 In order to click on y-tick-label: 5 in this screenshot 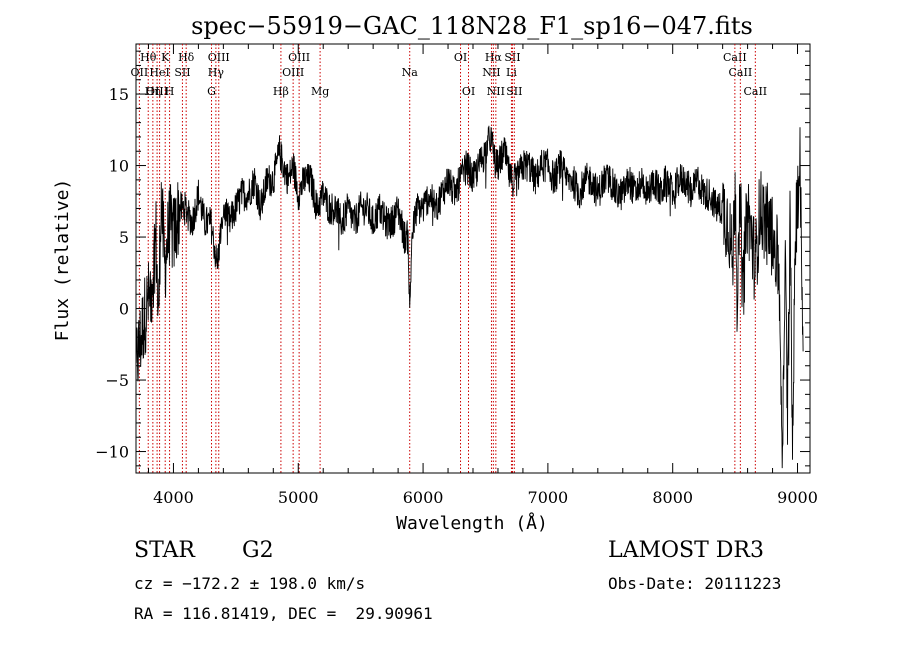, I will do `click(124, 237)`.